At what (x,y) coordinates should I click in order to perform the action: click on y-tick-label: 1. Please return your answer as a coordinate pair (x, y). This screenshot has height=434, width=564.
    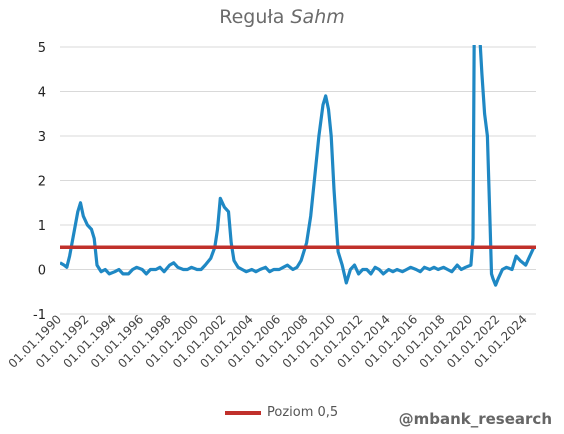
    Looking at the image, I should click on (42, 226).